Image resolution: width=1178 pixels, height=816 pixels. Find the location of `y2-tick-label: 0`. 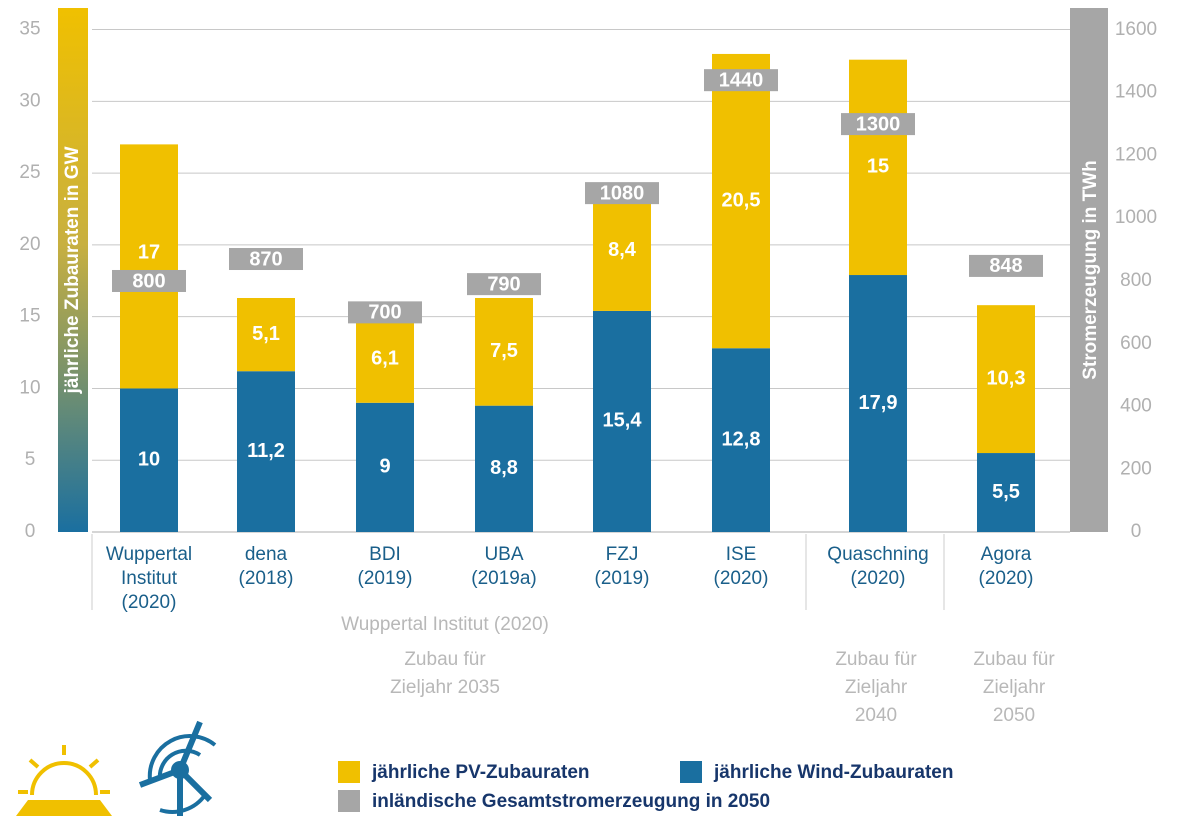

y2-tick-label: 0 is located at coordinates (1136, 531).